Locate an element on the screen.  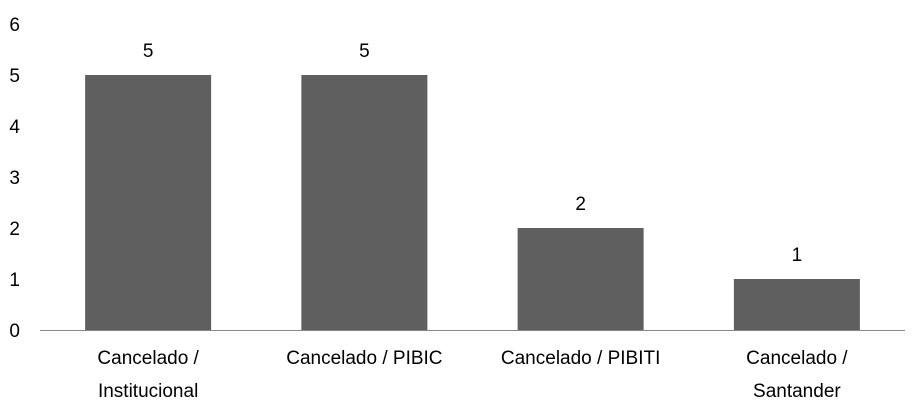
x-category-label: Cancelado / PIBIC is located at coordinates (364, 358).